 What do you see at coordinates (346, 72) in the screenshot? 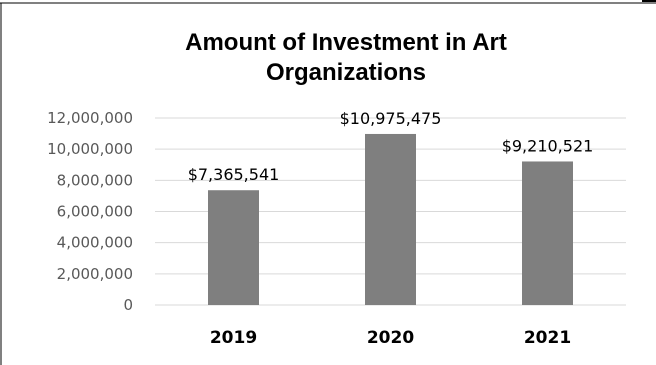
I see `chart-title-line-2: Organizations` at bounding box center [346, 72].